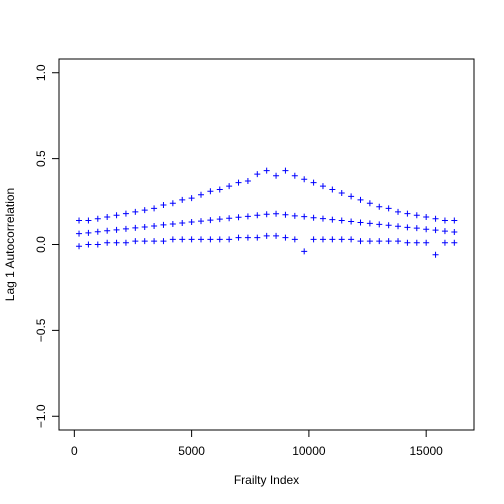 The width and height of the screenshot is (504, 504). I want to click on y-tick-label: −1.0, so click(41, 416).